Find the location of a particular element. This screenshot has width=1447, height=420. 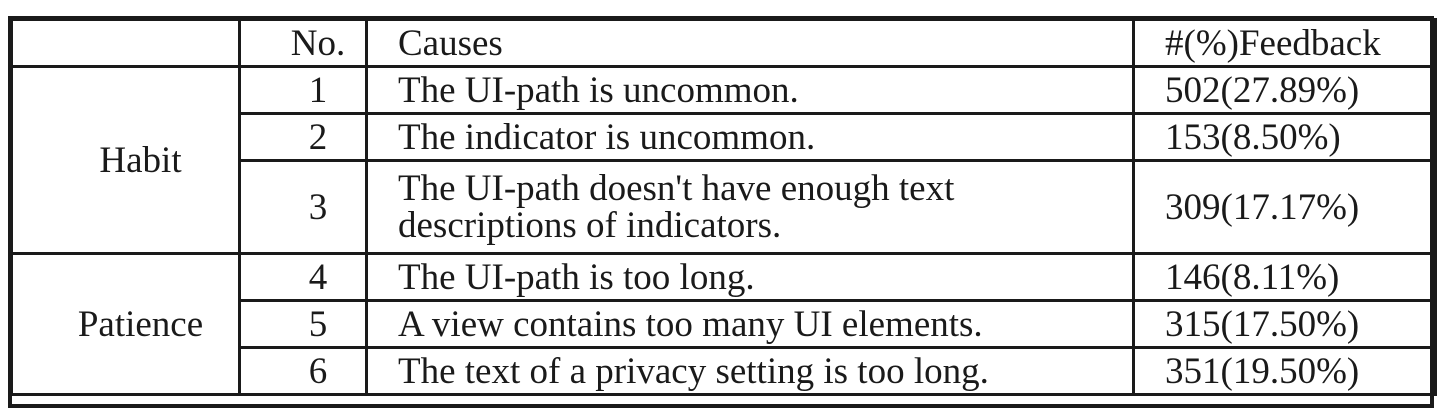

row-number: 6 is located at coordinates (303, 371).